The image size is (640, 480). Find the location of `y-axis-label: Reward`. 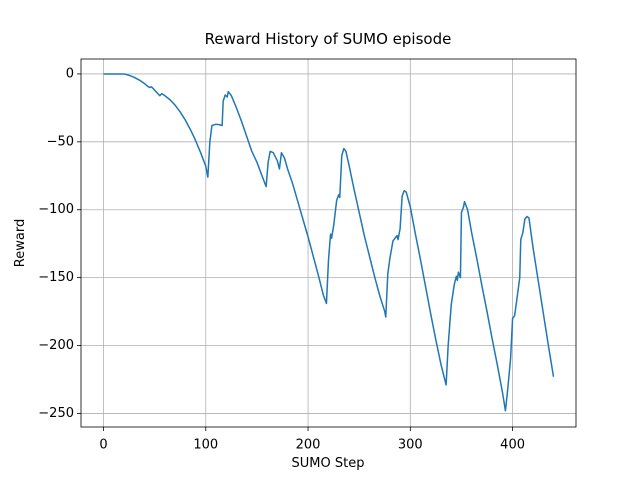

y-axis-label: Reward is located at coordinates (20, 243).